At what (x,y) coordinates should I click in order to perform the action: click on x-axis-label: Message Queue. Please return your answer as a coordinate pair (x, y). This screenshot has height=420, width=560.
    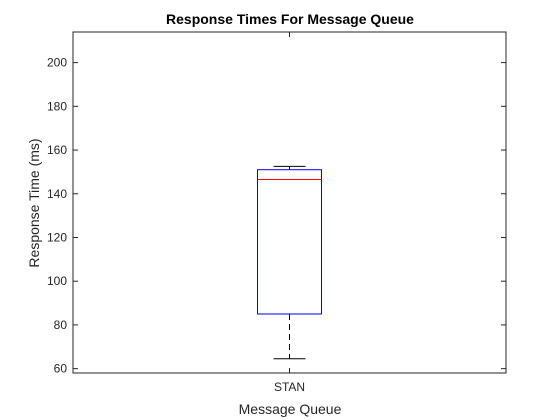
    Looking at the image, I should click on (290, 409).